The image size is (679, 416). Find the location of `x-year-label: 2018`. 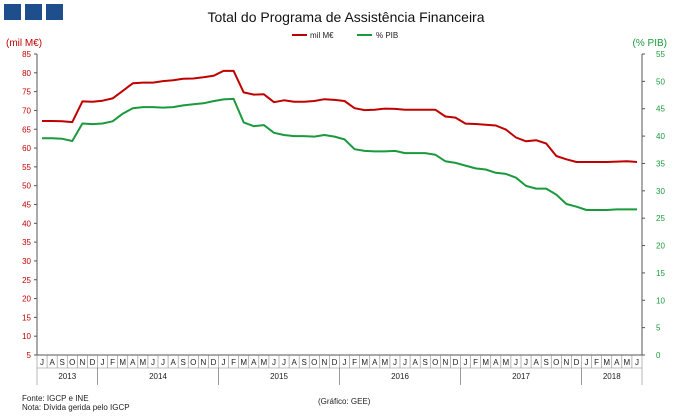

x-year-label: 2018 is located at coordinates (612, 376).